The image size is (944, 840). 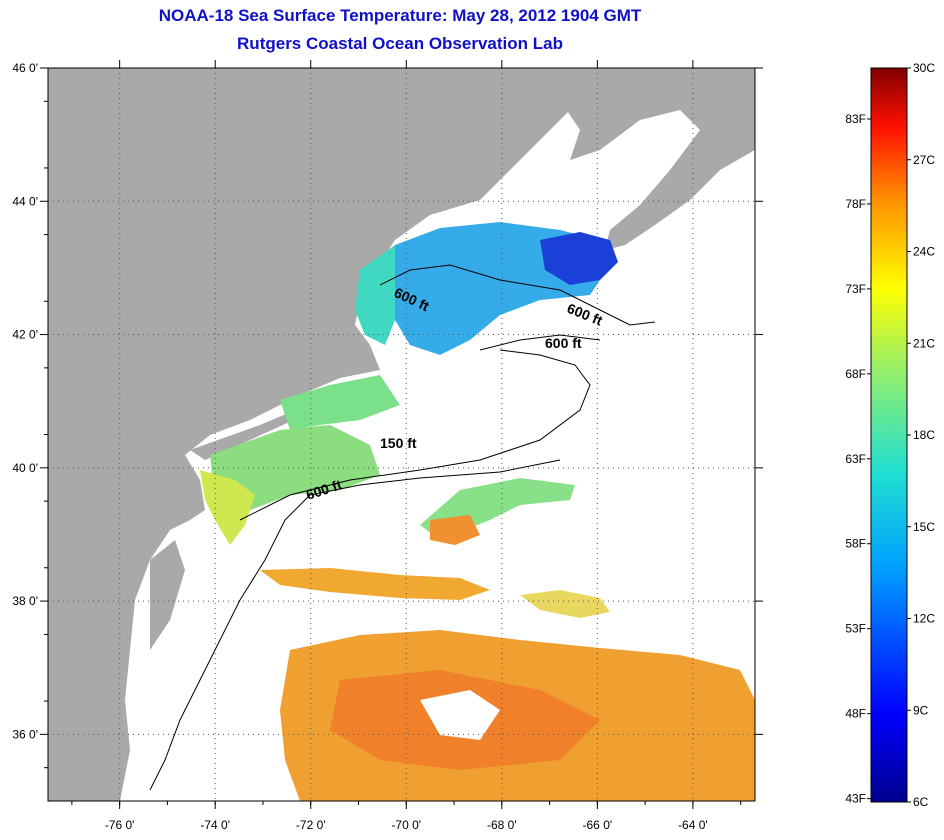 What do you see at coordinates (120, 825) in the screenshot?
I see `lon-tick-label: -76 0'` at bounding box center [120, 825].